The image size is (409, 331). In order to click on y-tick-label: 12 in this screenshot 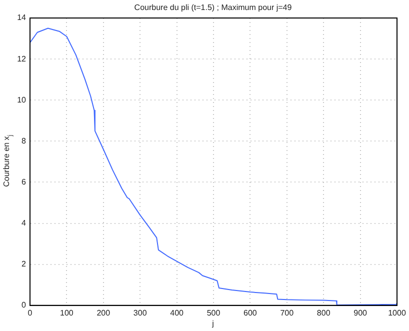, I will do `click(22, 59)`.